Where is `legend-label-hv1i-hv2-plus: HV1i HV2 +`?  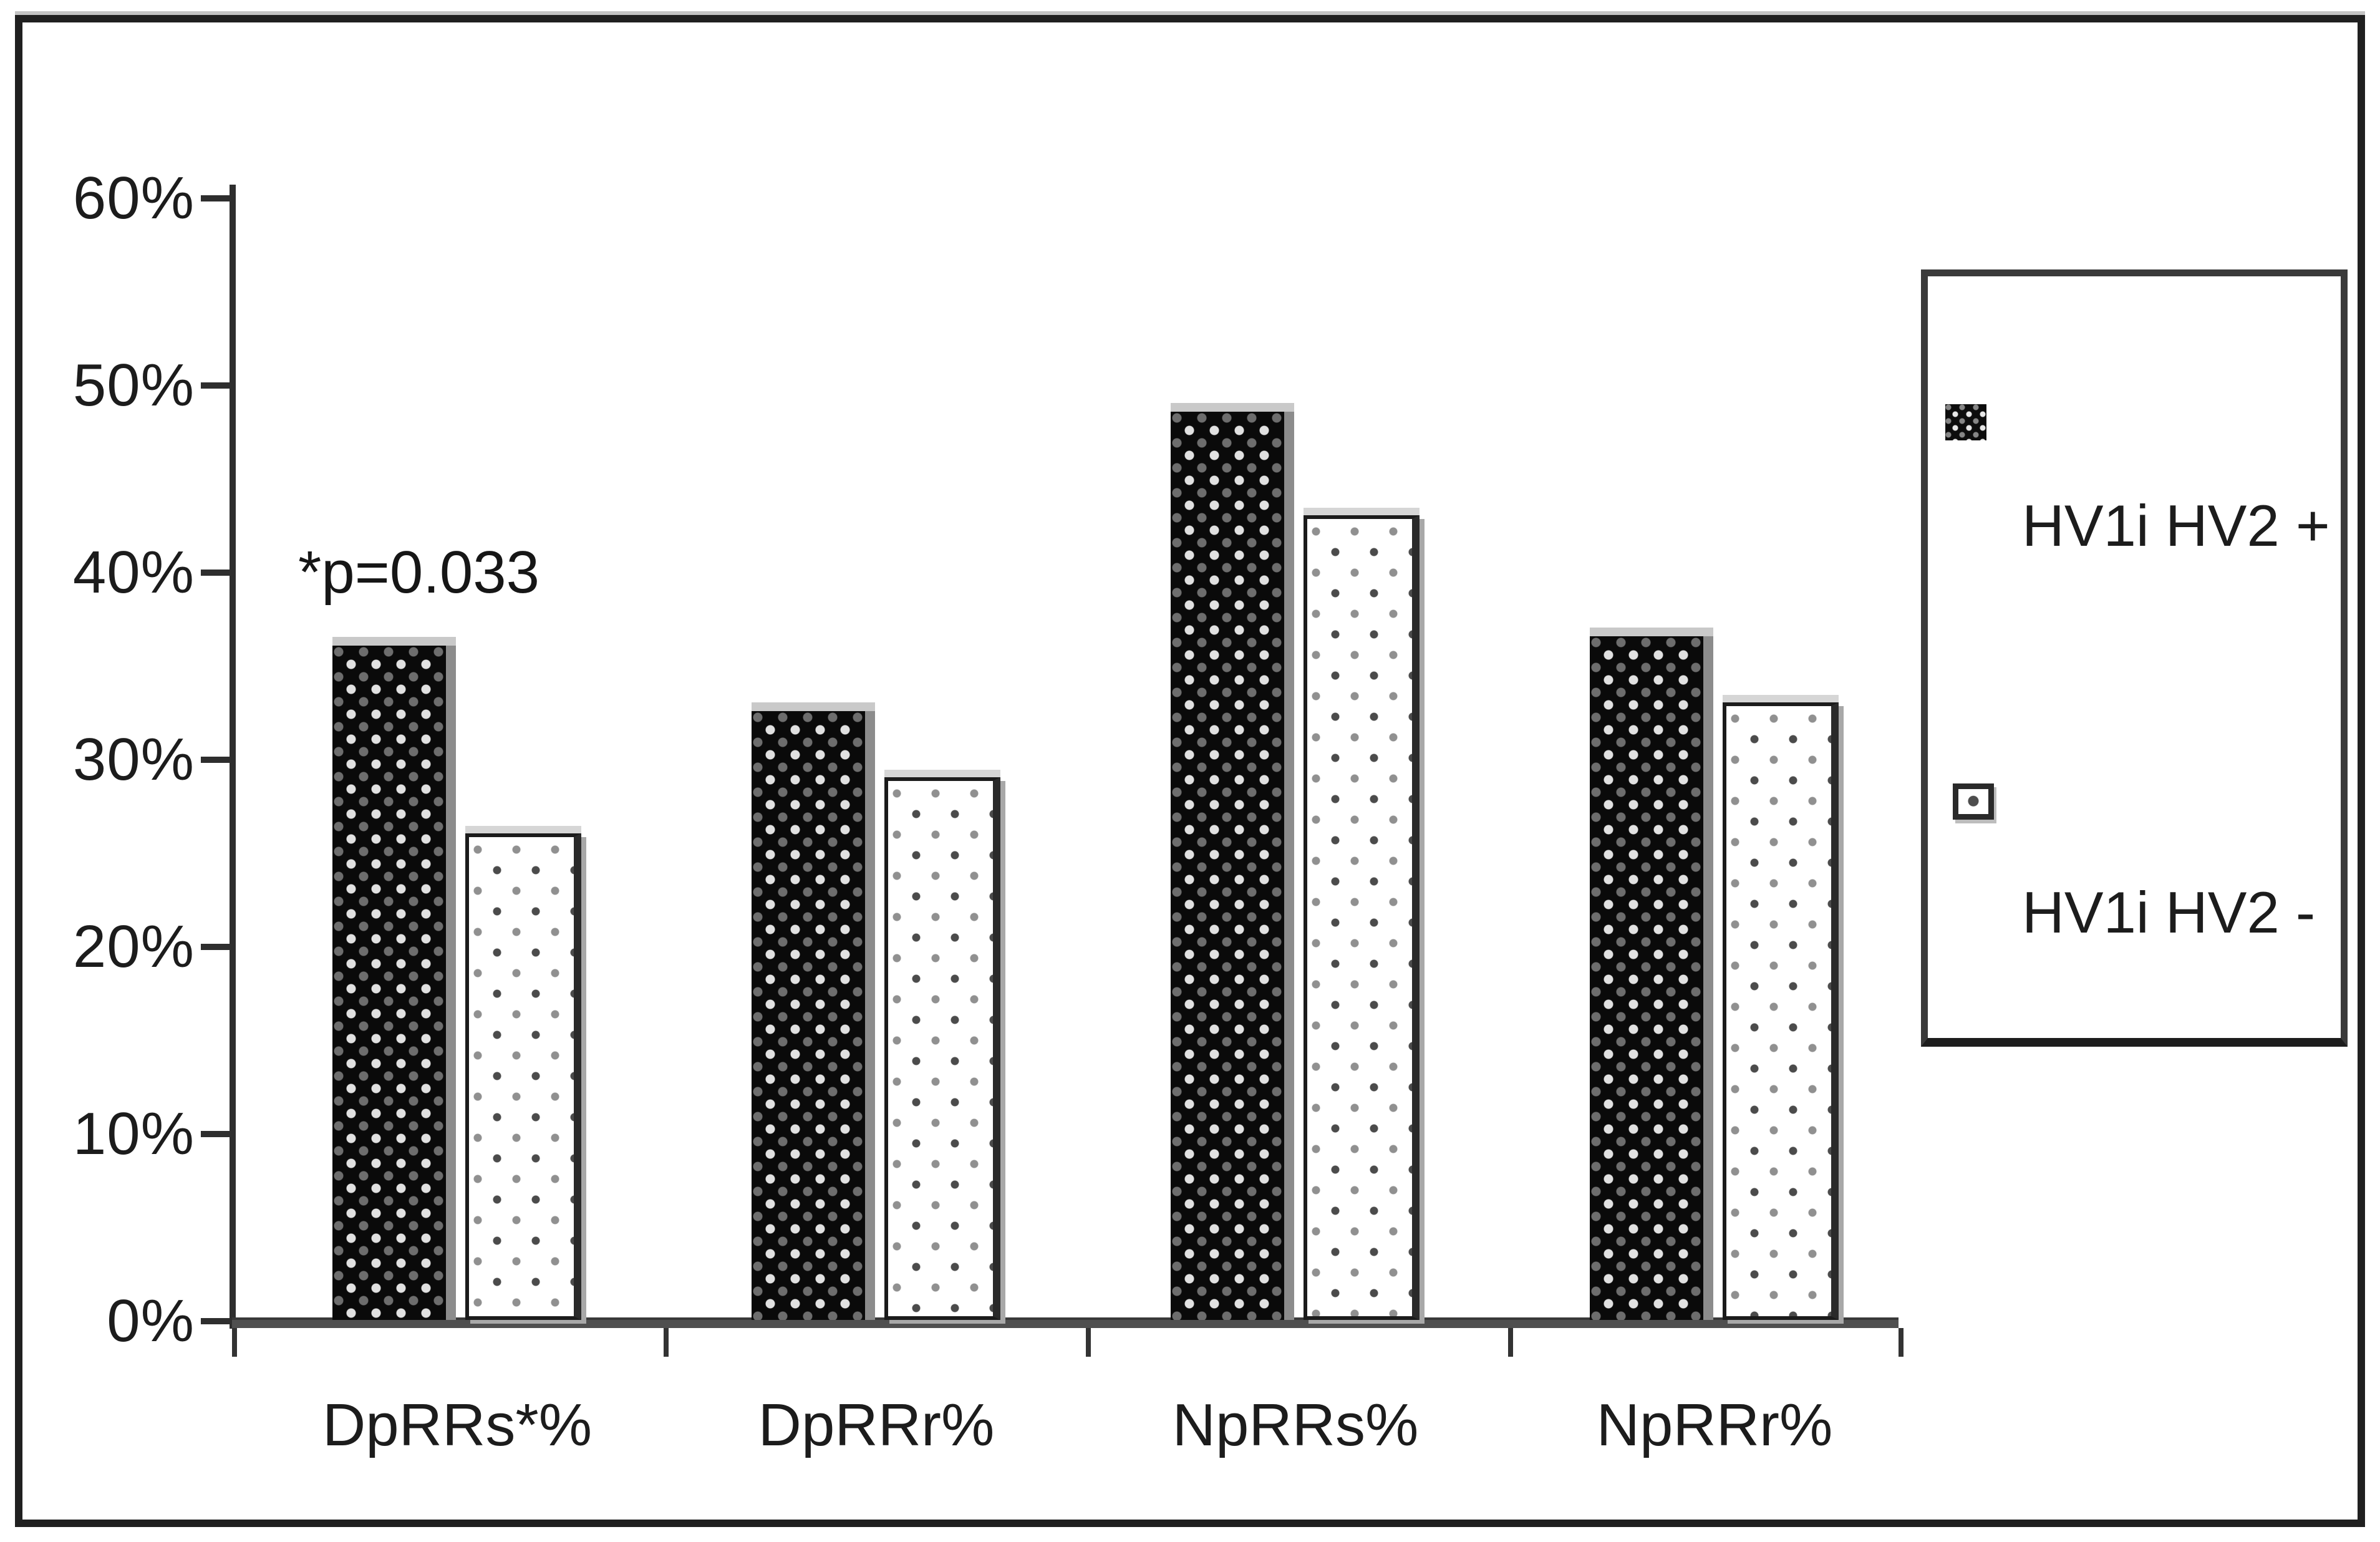 legend-label-hv1i-hv2-plus: HV1i HV2 + is located at coordinates (2176, 525).